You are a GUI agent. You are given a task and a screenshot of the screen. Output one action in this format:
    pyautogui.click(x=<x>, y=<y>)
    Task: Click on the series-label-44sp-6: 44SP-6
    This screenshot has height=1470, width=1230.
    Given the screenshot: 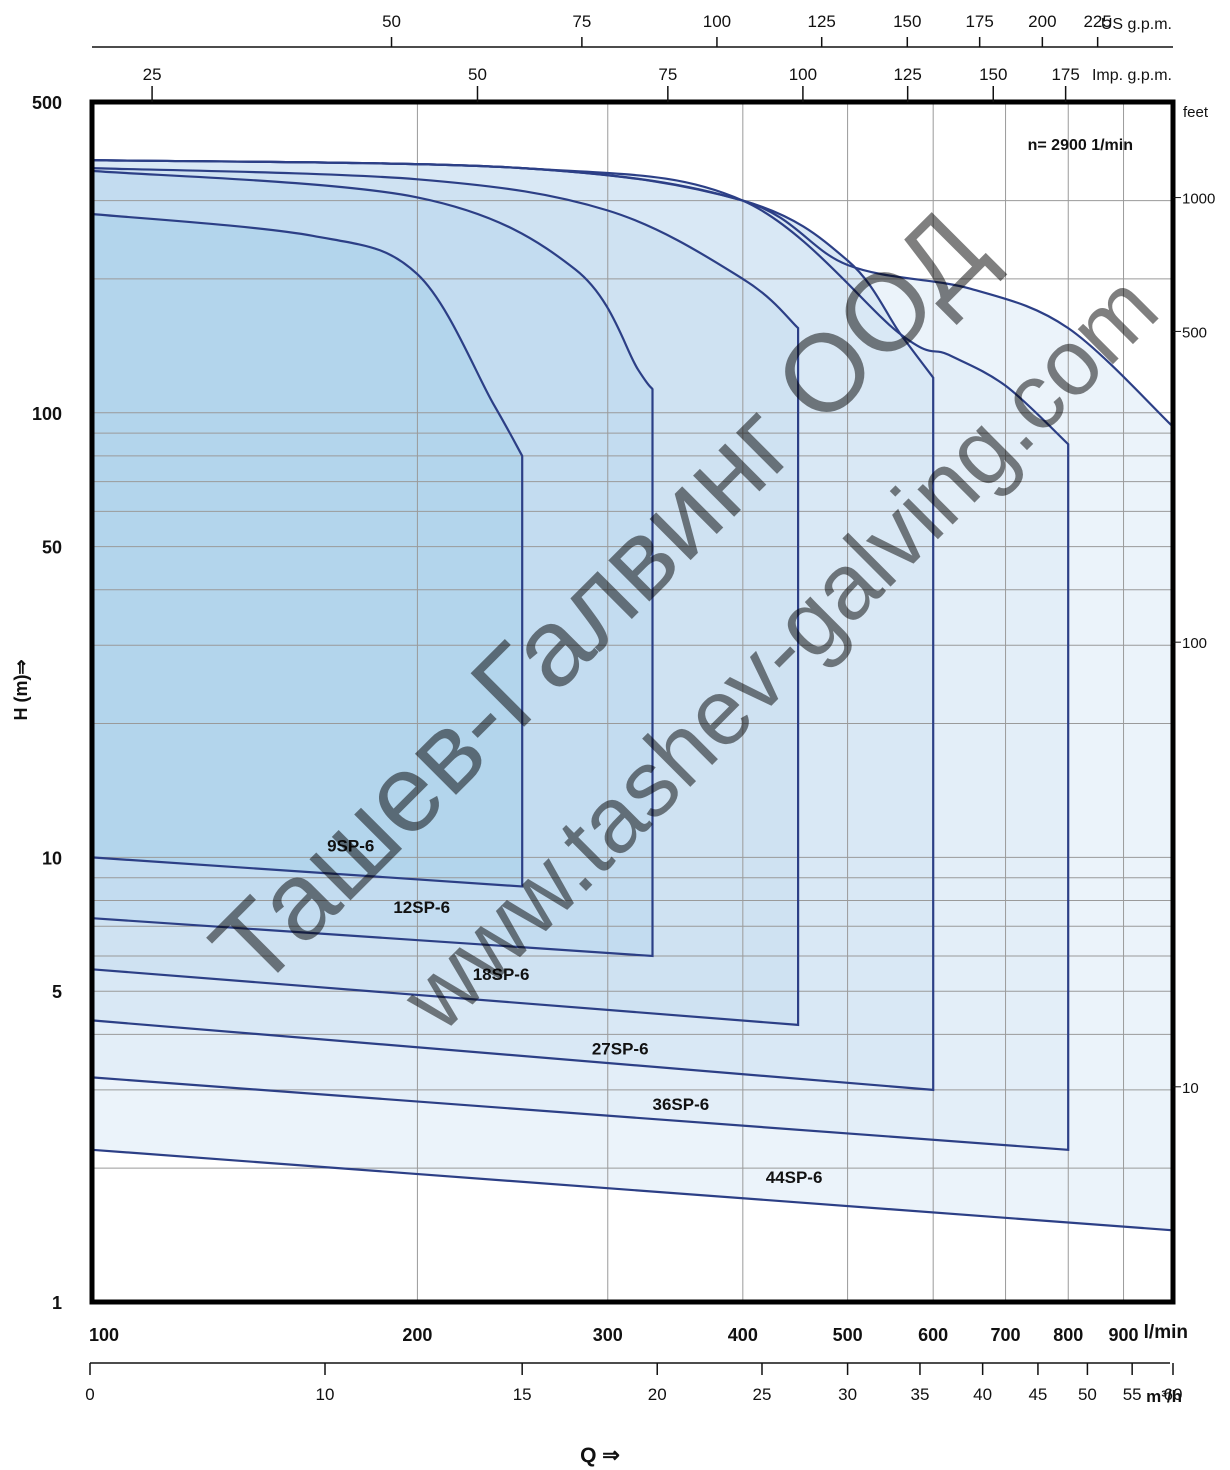 What is the action you would take?
    pyautogui.click(x=794, y=1177)
    